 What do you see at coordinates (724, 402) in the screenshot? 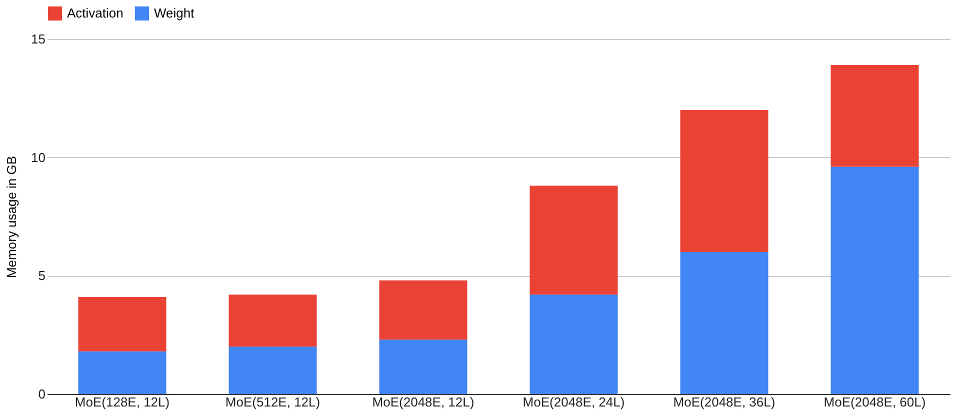
I see `x-tick-label: MoE(2048E, 36L)` at bounding box center [724, 402].